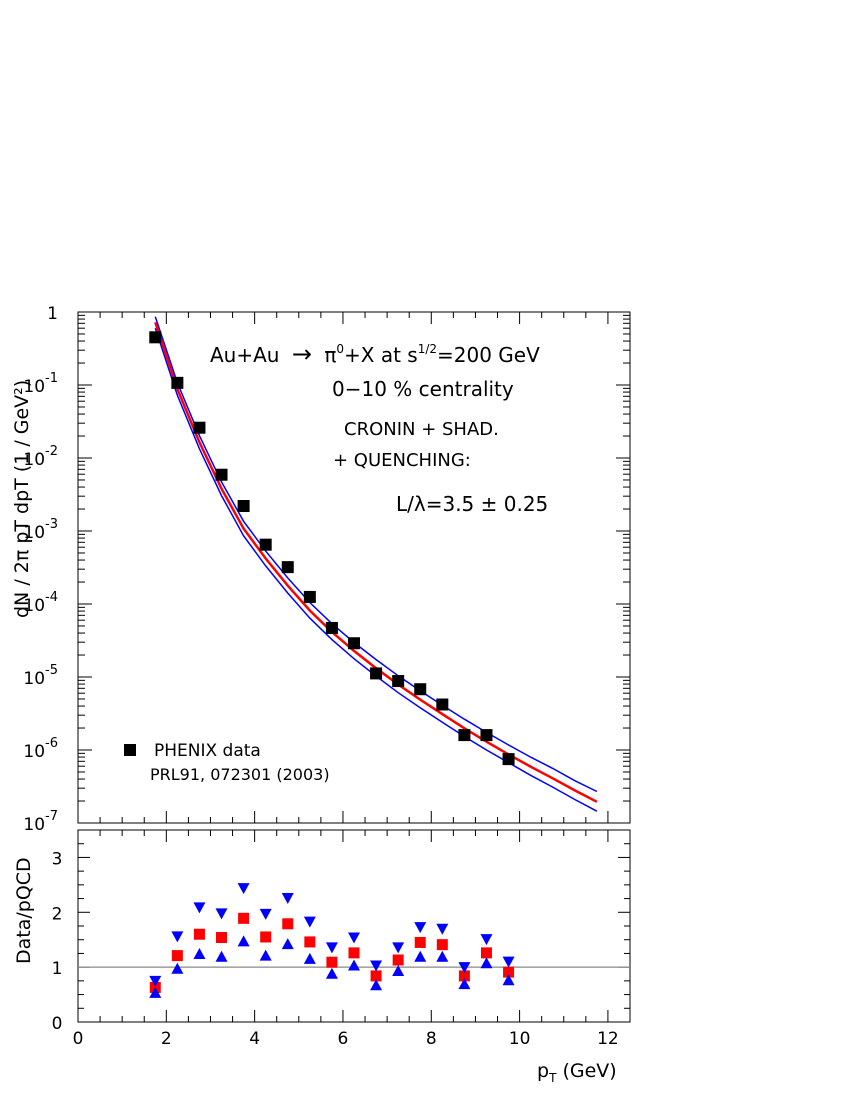 Image resolution: width=850 pixels, height=1100 pixels. I want to click on legend-marker-square, so click(130, 750).